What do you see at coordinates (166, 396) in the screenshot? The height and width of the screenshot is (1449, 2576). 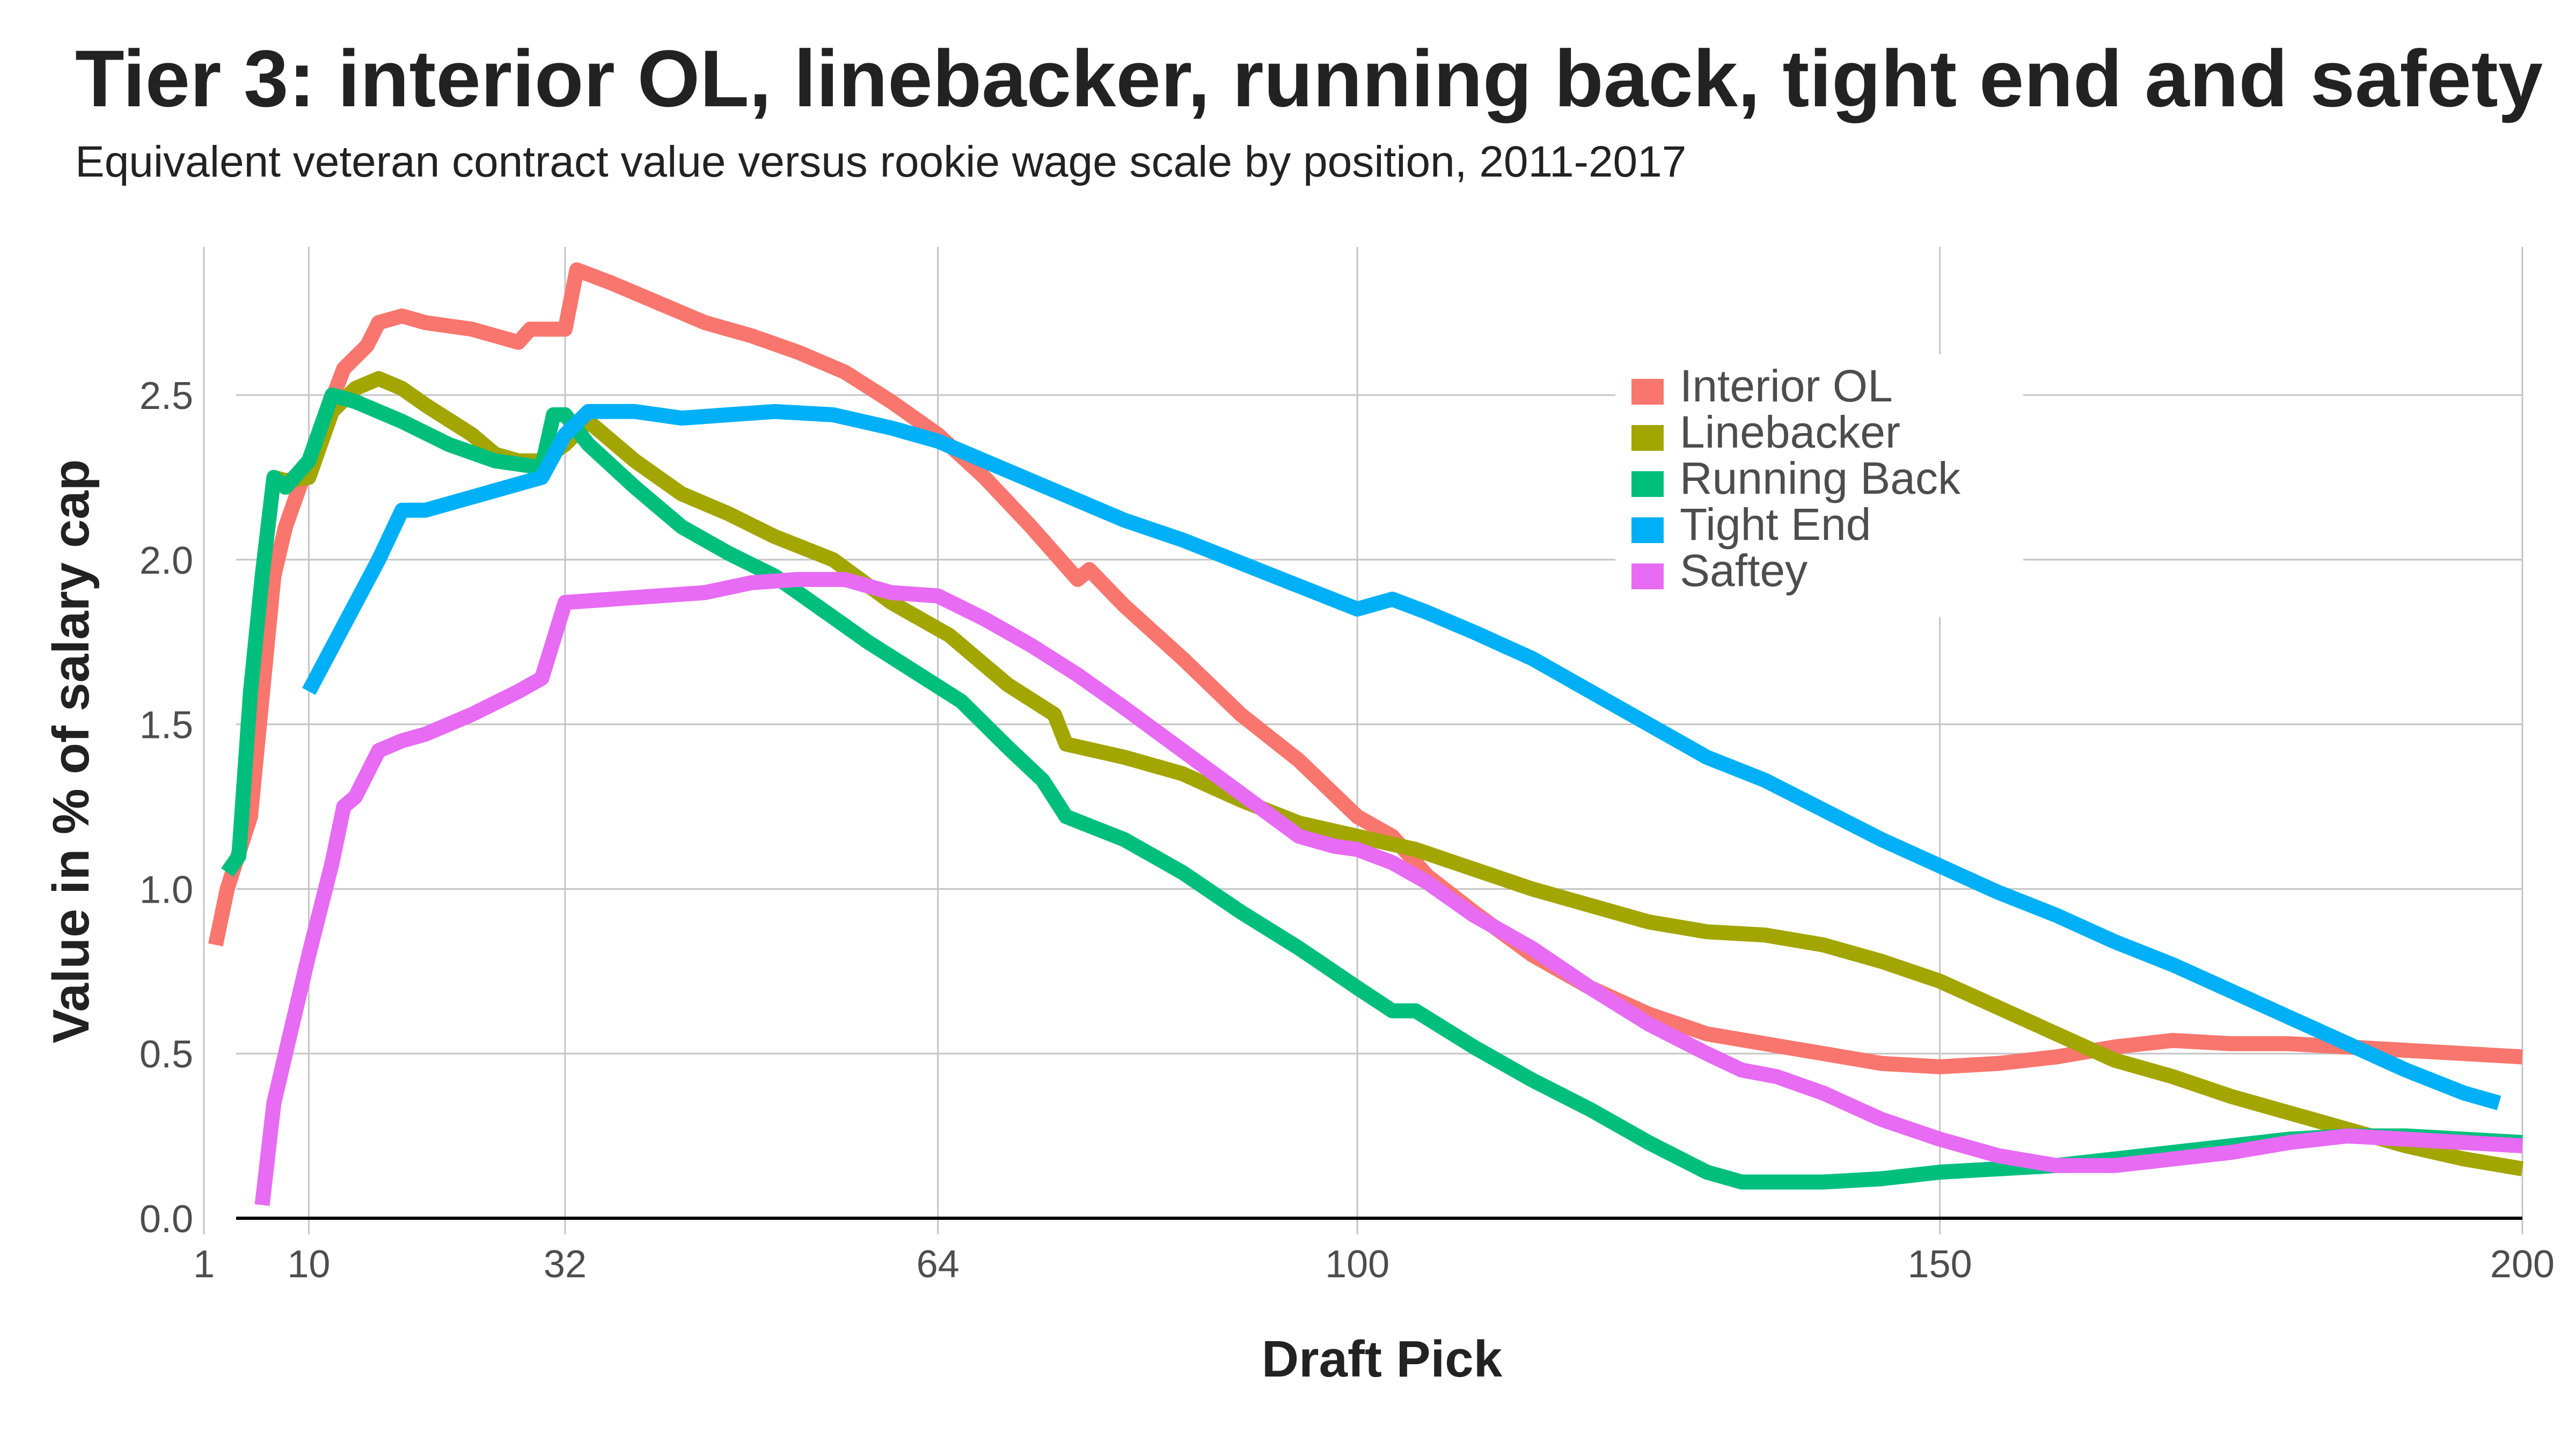 I see `y-tick-label: 2.5` at bounding box center [166, 396].